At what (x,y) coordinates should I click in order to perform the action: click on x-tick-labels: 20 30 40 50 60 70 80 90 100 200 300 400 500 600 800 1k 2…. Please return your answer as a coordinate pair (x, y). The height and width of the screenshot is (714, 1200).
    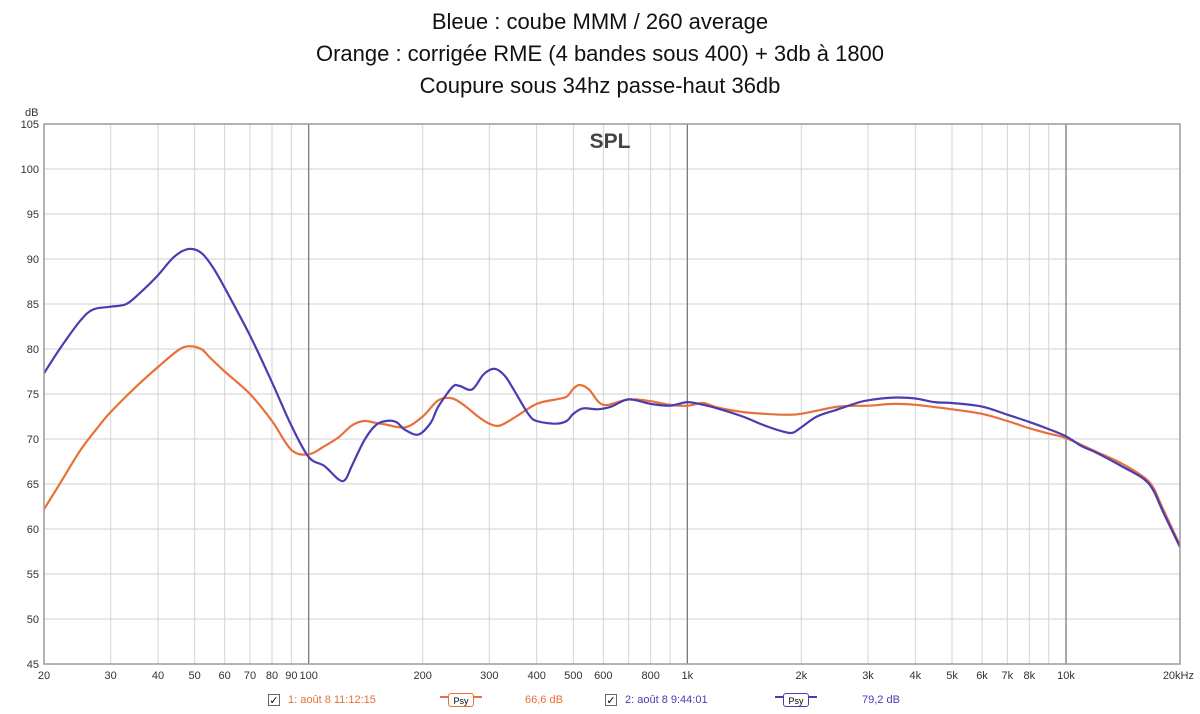
    Looking at the image, I should click on (616, 676).